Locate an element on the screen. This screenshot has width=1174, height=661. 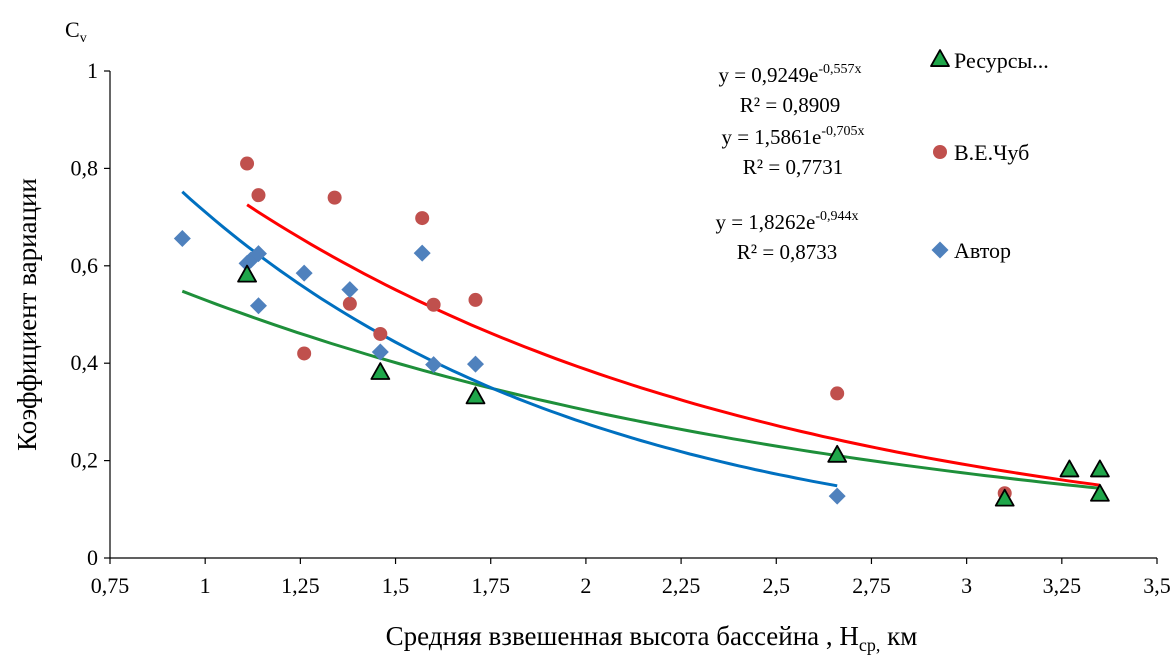
legend-label-1: В.Е.Чуб is located at coordinates (991, 152).